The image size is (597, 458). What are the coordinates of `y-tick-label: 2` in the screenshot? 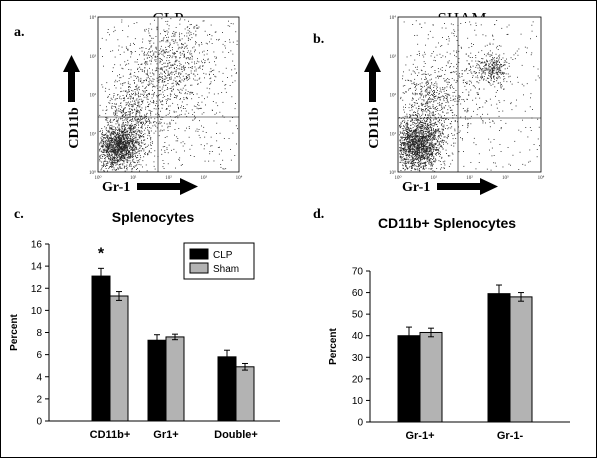 It's located at (39, 399).